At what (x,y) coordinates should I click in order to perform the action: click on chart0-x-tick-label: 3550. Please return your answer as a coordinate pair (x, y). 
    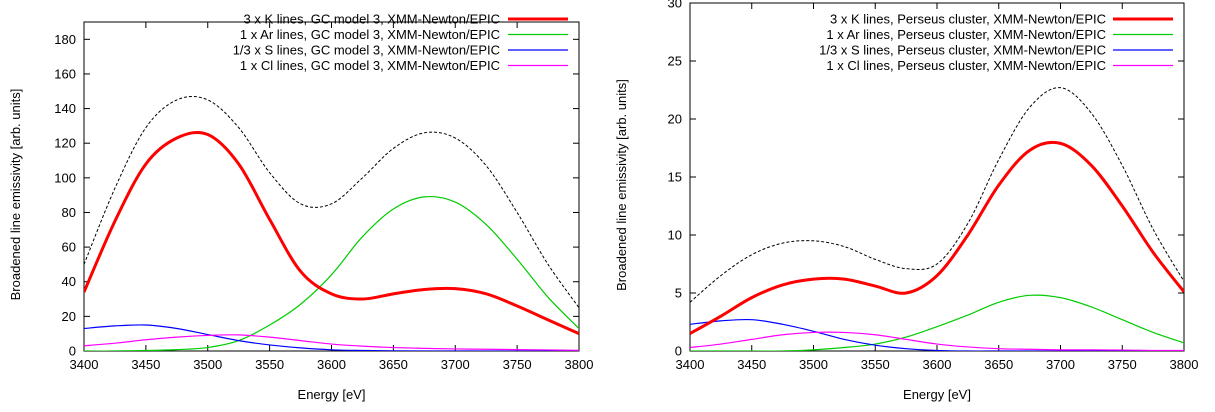
    Looking at the image, I should click on (269, 364).